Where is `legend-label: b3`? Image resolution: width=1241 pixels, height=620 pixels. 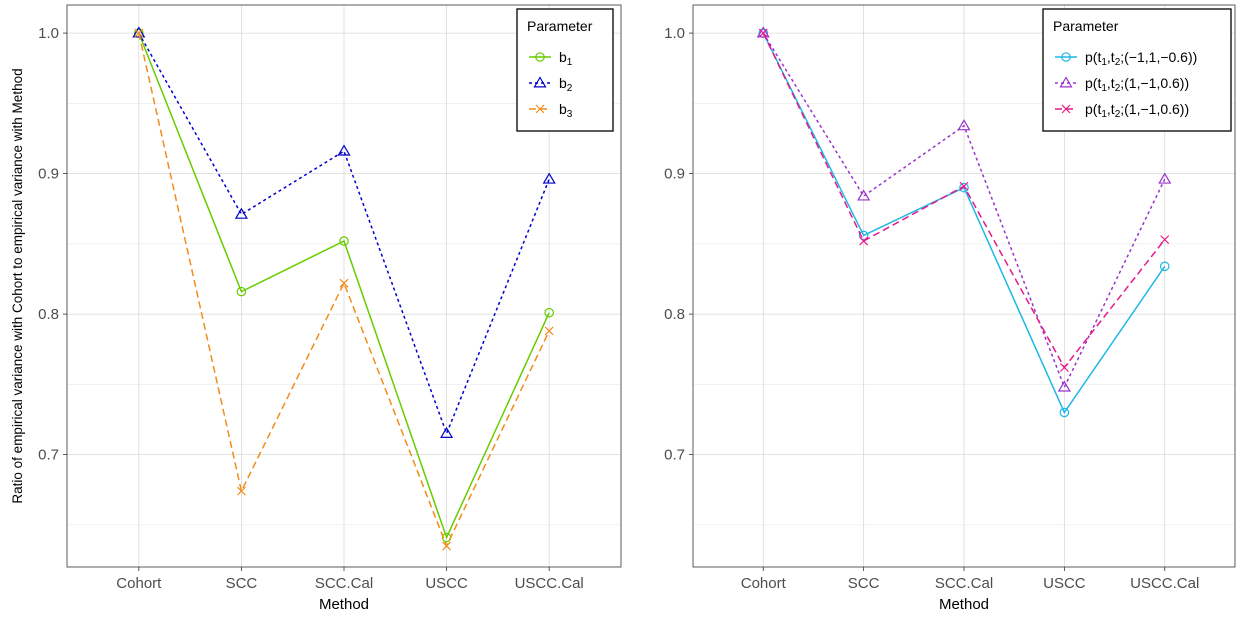 legend-label: b3 is located at coordinates (566, 110).